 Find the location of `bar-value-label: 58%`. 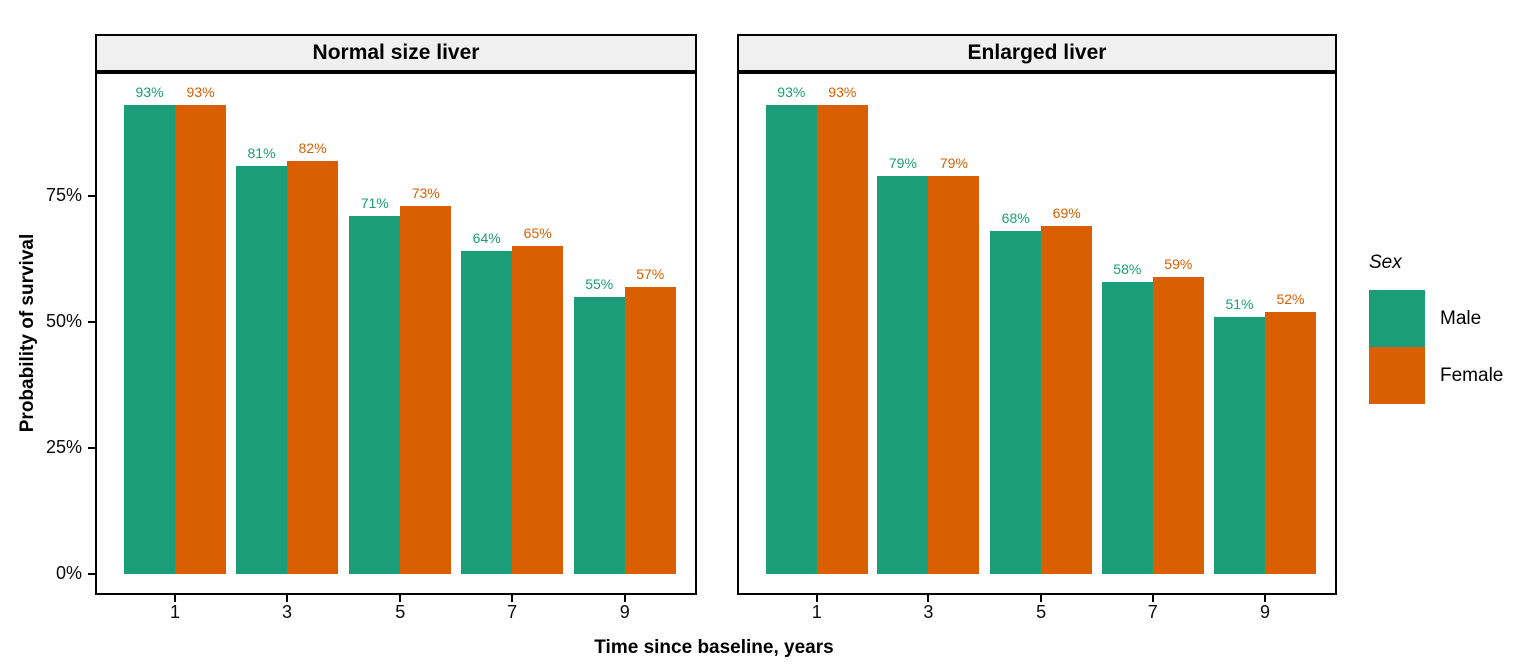

bar-value-label: 58% is located at coordinates (1127, 268).